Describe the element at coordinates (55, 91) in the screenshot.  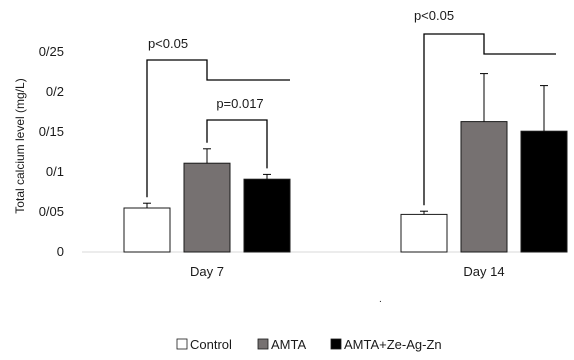
I see `y-tick-label: 0/2` at that location.